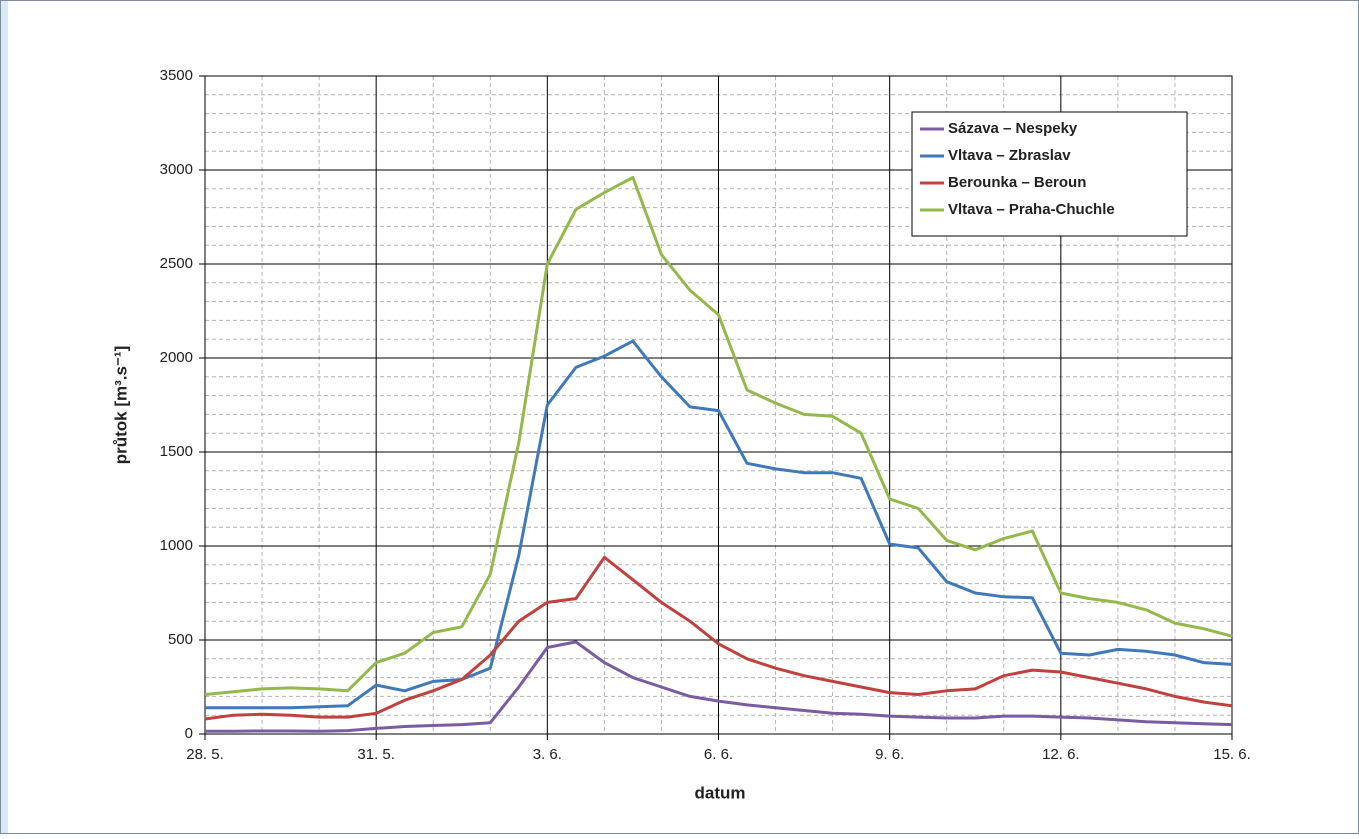  Describe the element at coordinates (1009, 155) in the screenshot. I see `legend-label: Vltava – Zbraslav` at that location.